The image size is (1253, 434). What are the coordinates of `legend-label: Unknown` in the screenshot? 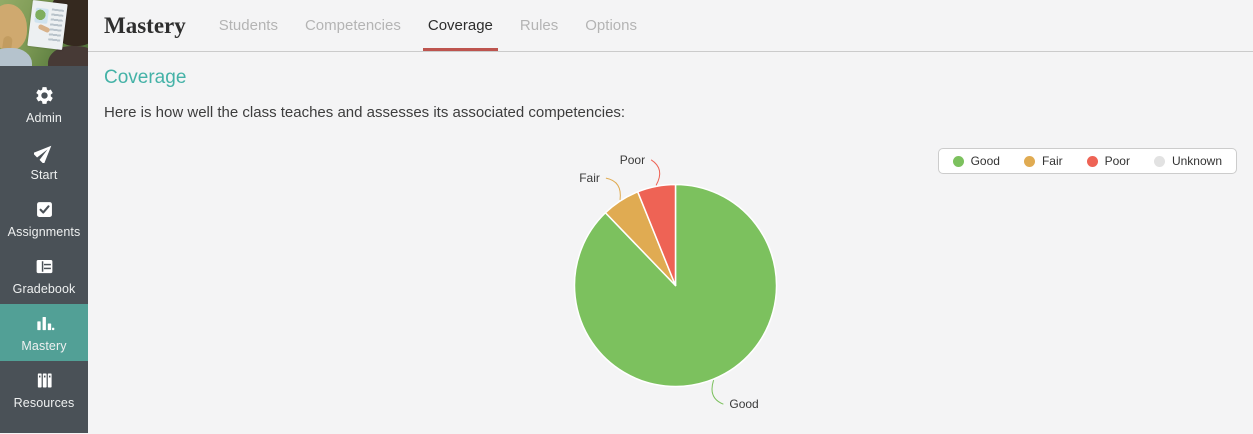 It's located at (1196, 161).